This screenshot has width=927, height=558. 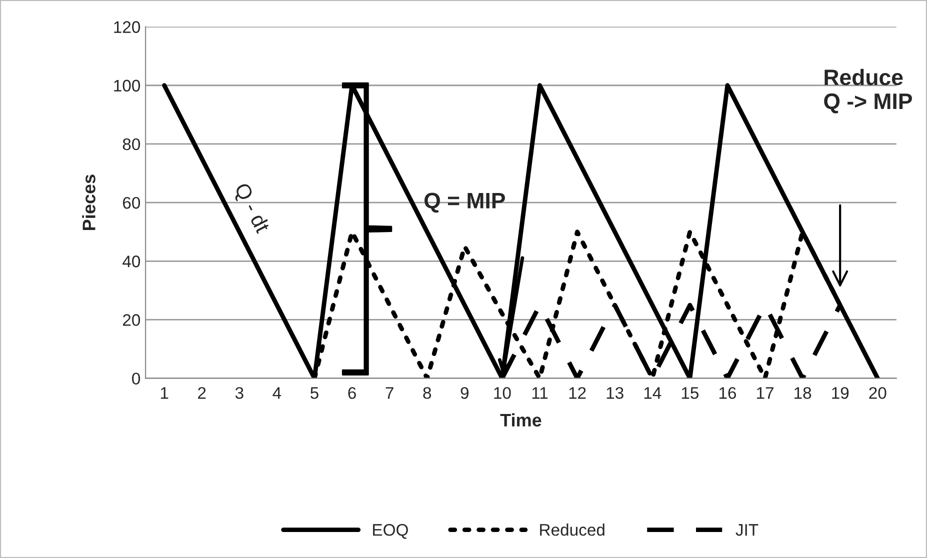 What do you see at coordinates (840, 393) in the screenshot?
I see `x-tick-label: 19` at bounding box center [840, 393].